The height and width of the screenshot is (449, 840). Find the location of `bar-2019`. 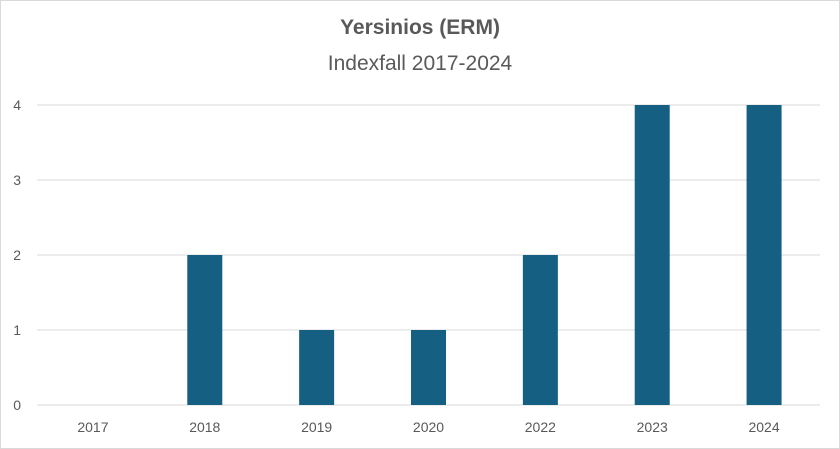

bar-2019 is located at coordinates (317, 367).